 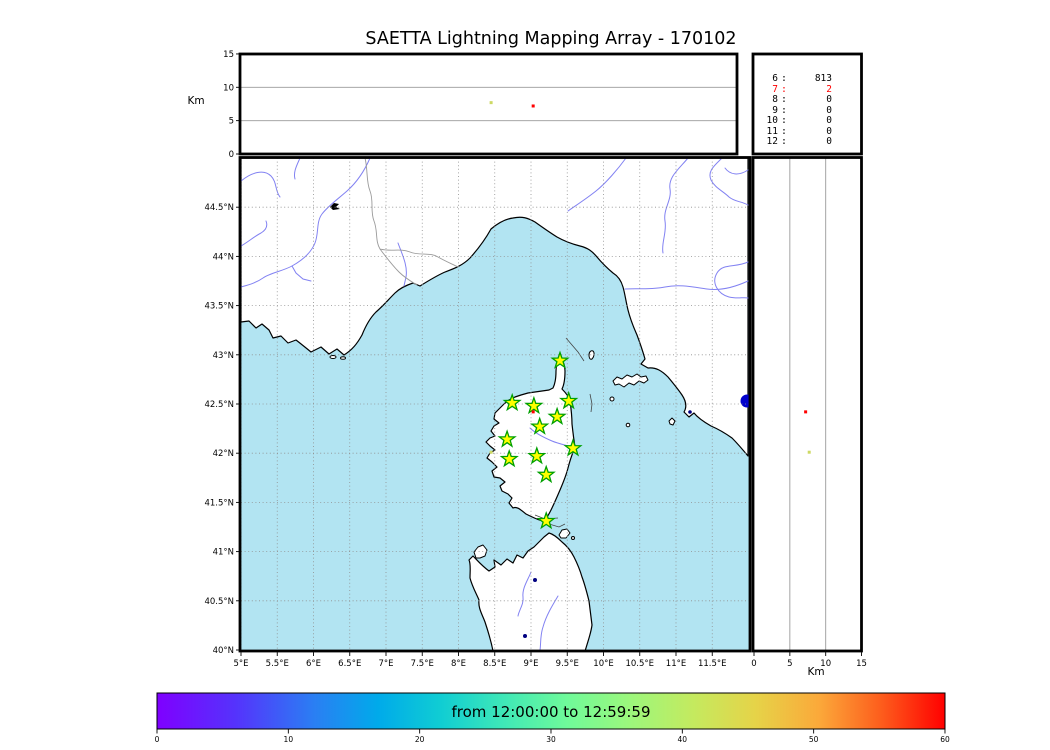 What do you see at coordinates (231, 155) in the screenshot?
I see `alt-tick-label-left: 0` at bounding box center [231, 155].